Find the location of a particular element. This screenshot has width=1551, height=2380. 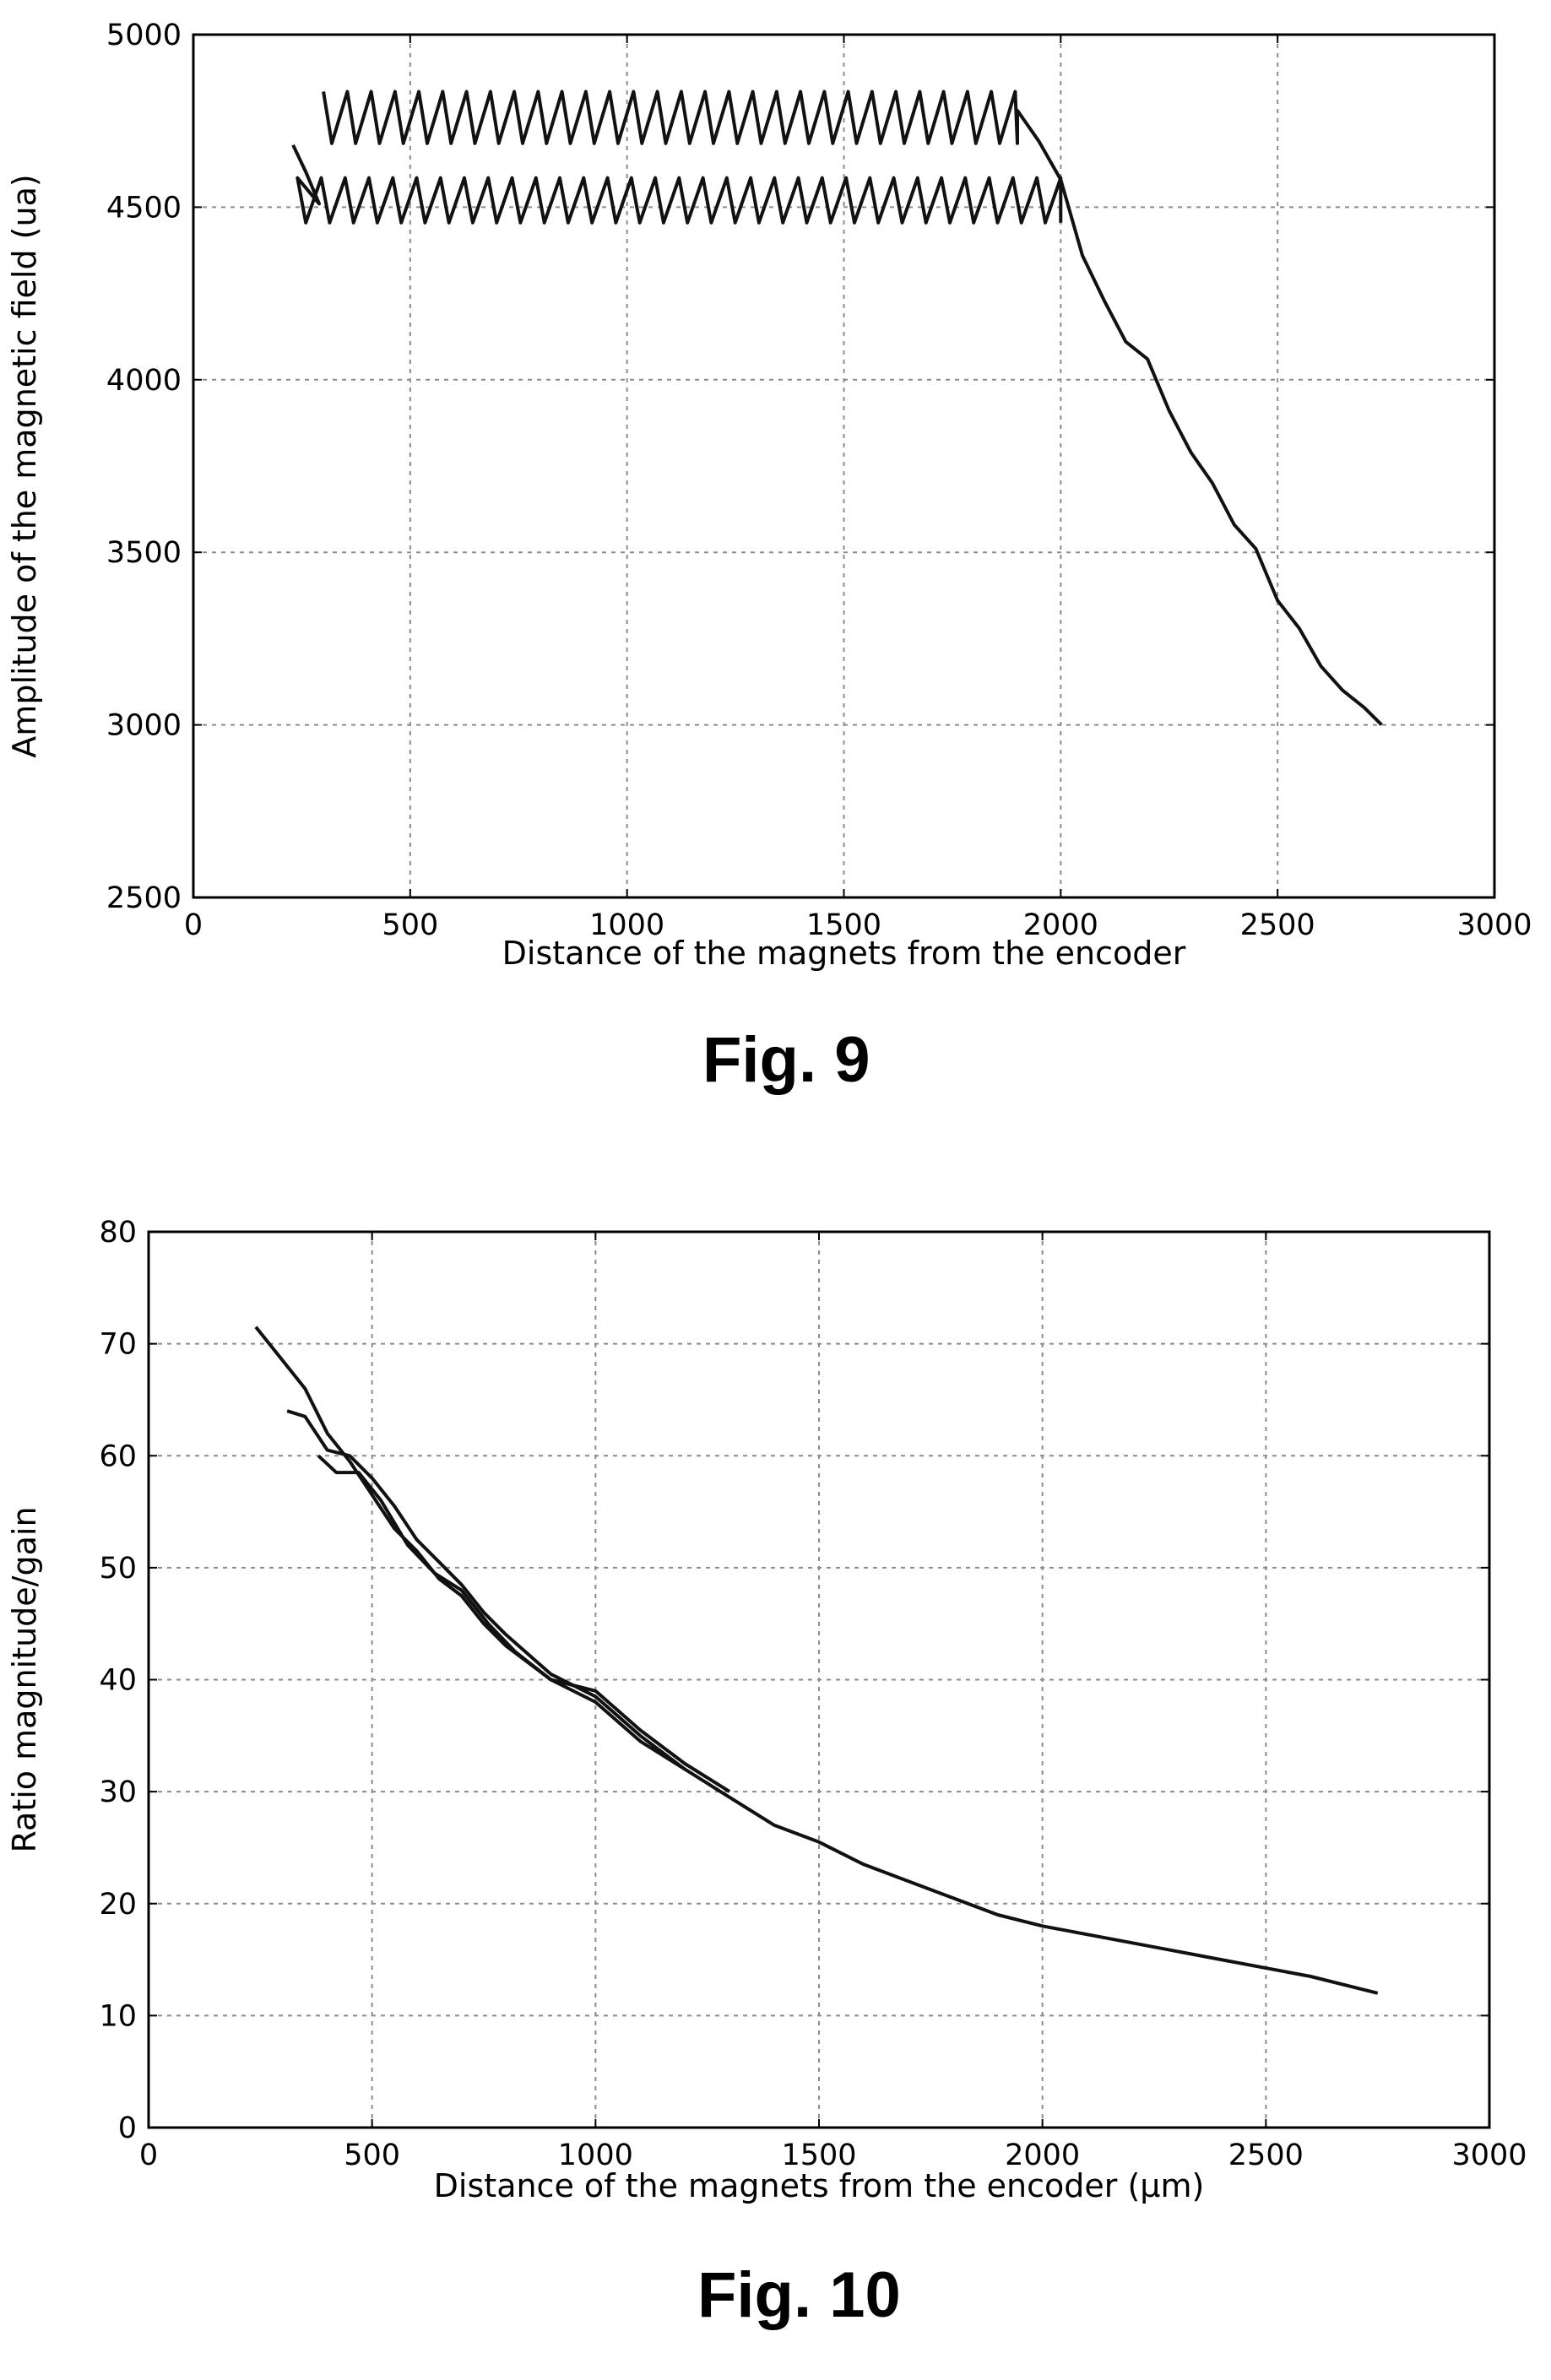

fig10-y-tick-label: 50 is located at coordinates (118, 1569).